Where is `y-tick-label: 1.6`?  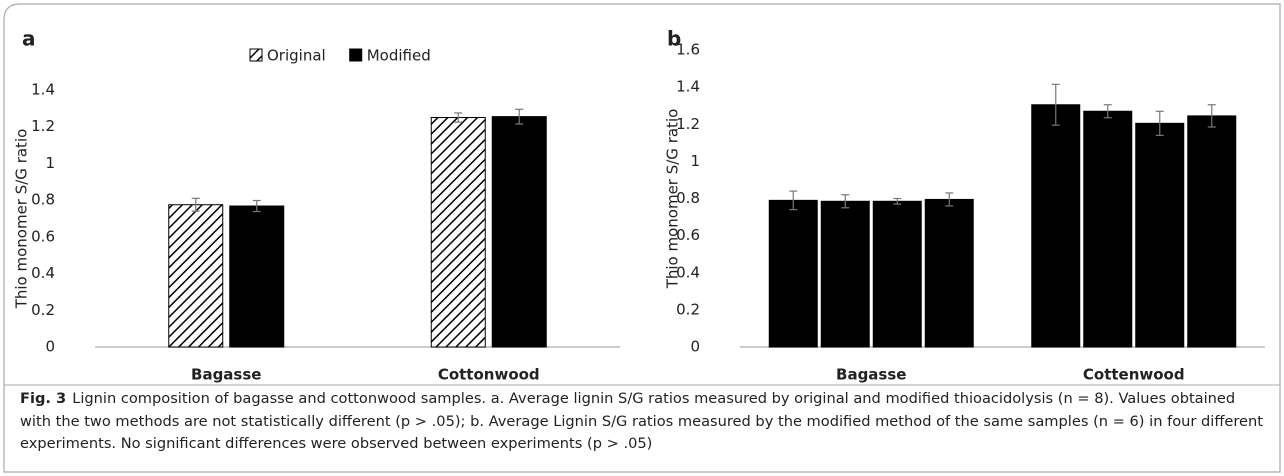 y-tick-label: 1.6 is located at coordinates (688, 50).